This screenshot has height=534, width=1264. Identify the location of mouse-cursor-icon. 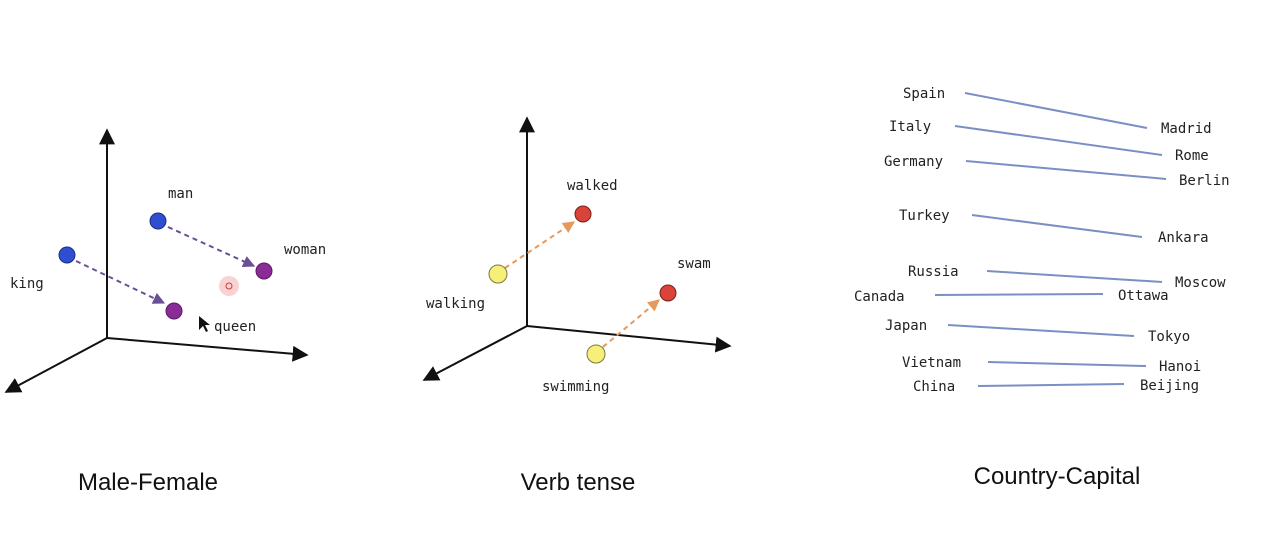
(204, 324).